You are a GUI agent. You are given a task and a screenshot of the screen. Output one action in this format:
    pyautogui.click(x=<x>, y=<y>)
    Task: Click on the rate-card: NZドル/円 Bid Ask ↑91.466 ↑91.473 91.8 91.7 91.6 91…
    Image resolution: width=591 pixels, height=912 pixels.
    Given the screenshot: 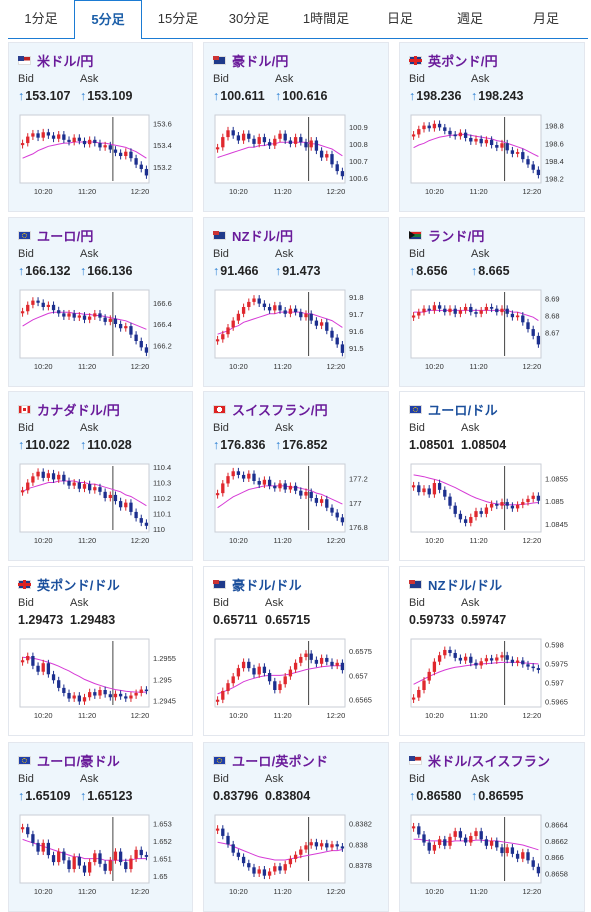 What is the action you would take?
    pyautogui.click(x=296, y=302)
    